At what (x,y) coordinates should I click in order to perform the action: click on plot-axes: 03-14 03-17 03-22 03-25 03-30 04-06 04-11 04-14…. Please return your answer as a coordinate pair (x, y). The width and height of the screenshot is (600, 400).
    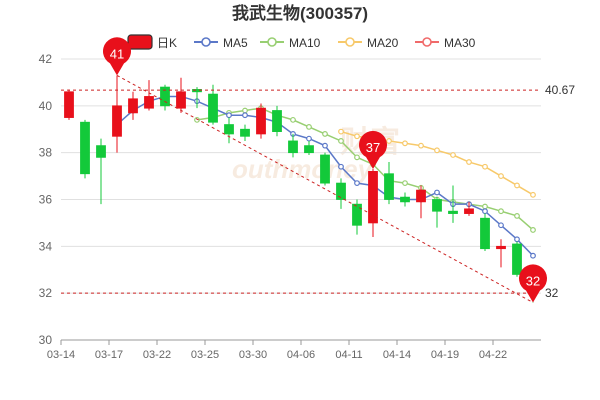
    Looking at the image, I should click on (294, 350).